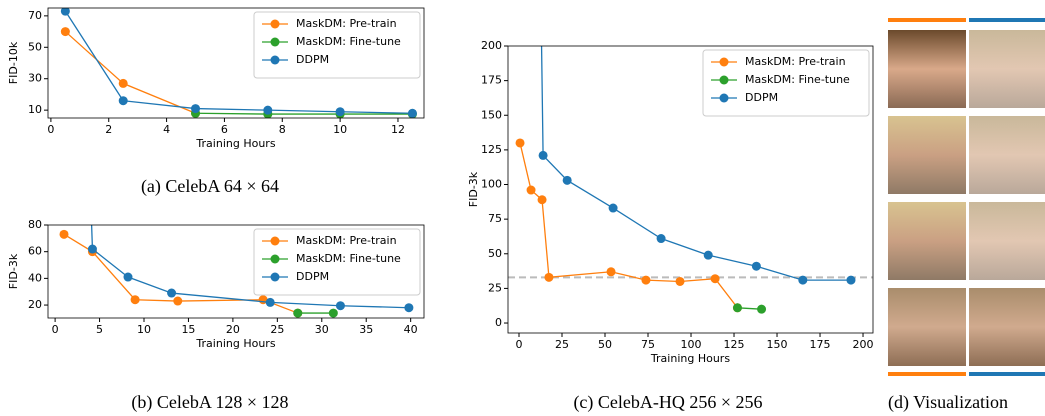 The image size is (1045, 416). Describe the element at coordinates (13, 62) in the screenshot. I see `y-axis-label: FID-10k` at that location.